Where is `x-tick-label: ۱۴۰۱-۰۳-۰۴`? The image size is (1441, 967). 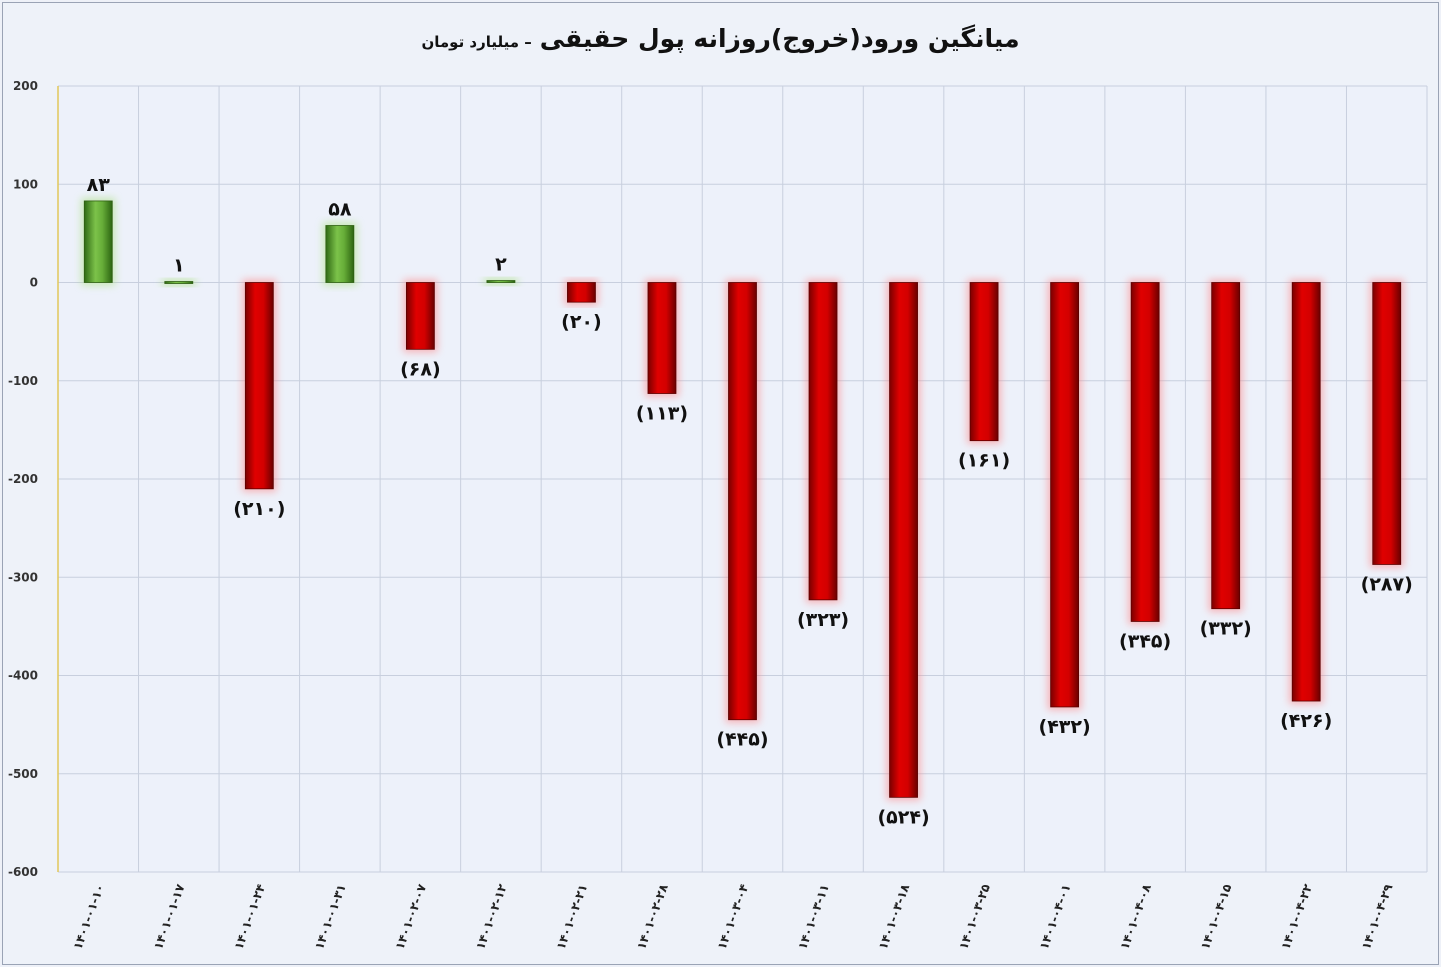 x-tick-label: ۱۴۰۱-۰۳-۰۴ is located at coordinates (733, 916).